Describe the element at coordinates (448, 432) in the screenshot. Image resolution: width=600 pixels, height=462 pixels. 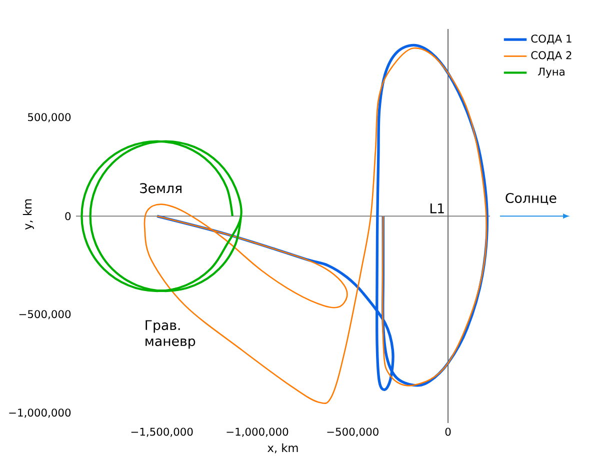
I see `x-tick-label: 0` at that location.